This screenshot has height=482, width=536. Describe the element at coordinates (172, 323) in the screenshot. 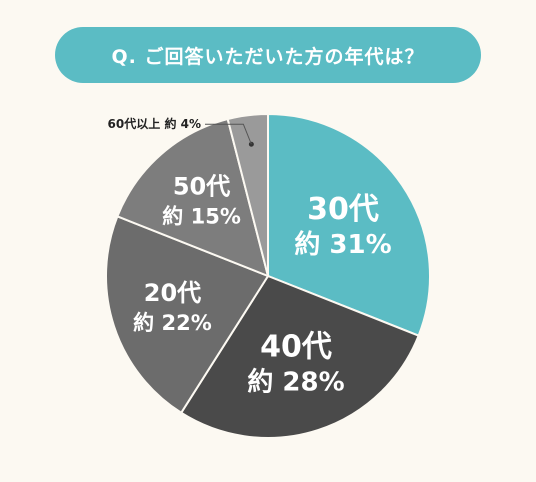

I see `slice-value-2: 約 22%` at that location.